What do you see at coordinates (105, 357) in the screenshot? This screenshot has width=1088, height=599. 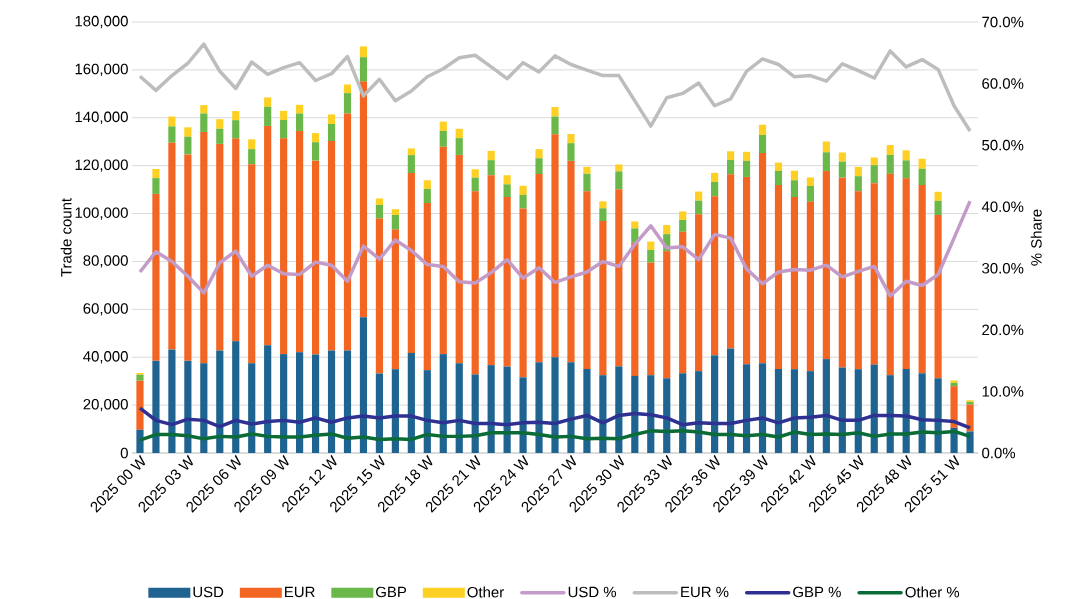 I see `y-tick-label: 40,000` at bounding box center [105, 357].